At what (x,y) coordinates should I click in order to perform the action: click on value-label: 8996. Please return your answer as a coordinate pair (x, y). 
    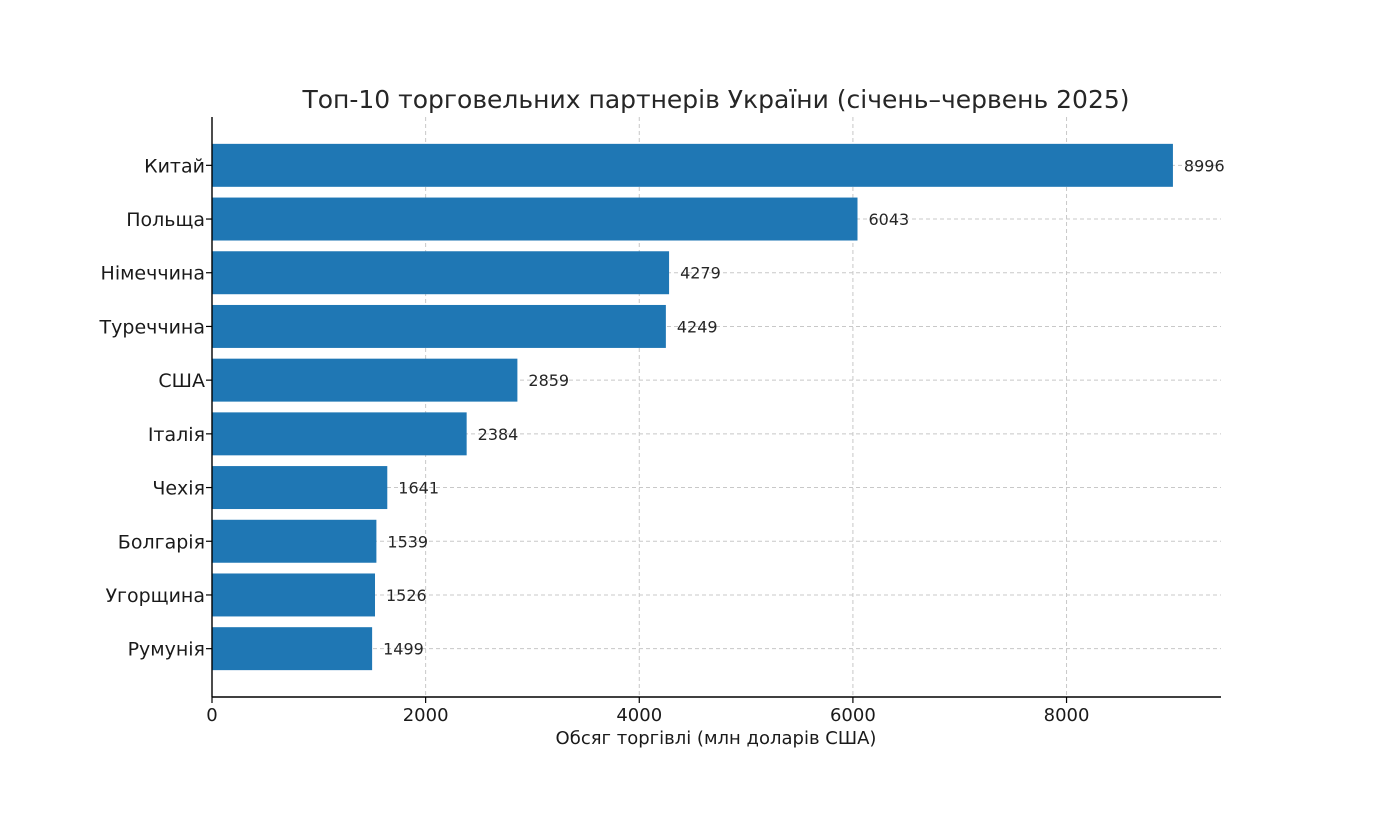
    Looking at the image, I should click on (1204, 165).